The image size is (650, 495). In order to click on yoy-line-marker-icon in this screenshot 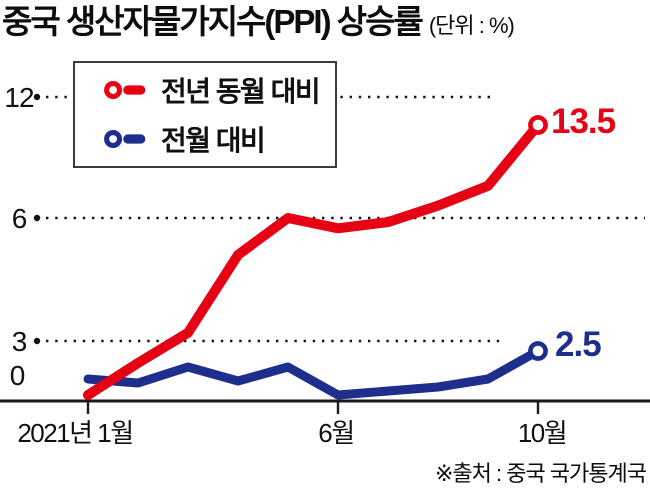, I will do `click(125, 90)`.